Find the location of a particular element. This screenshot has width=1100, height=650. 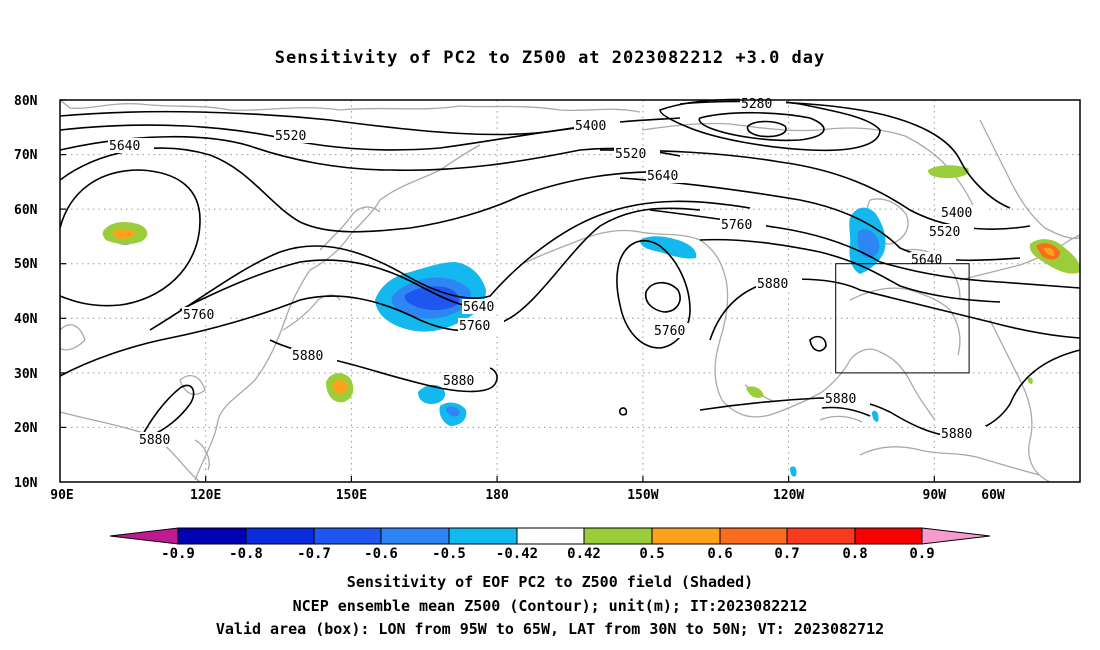

colorbar-label: -0.8 is located at coordinates (246, 554).